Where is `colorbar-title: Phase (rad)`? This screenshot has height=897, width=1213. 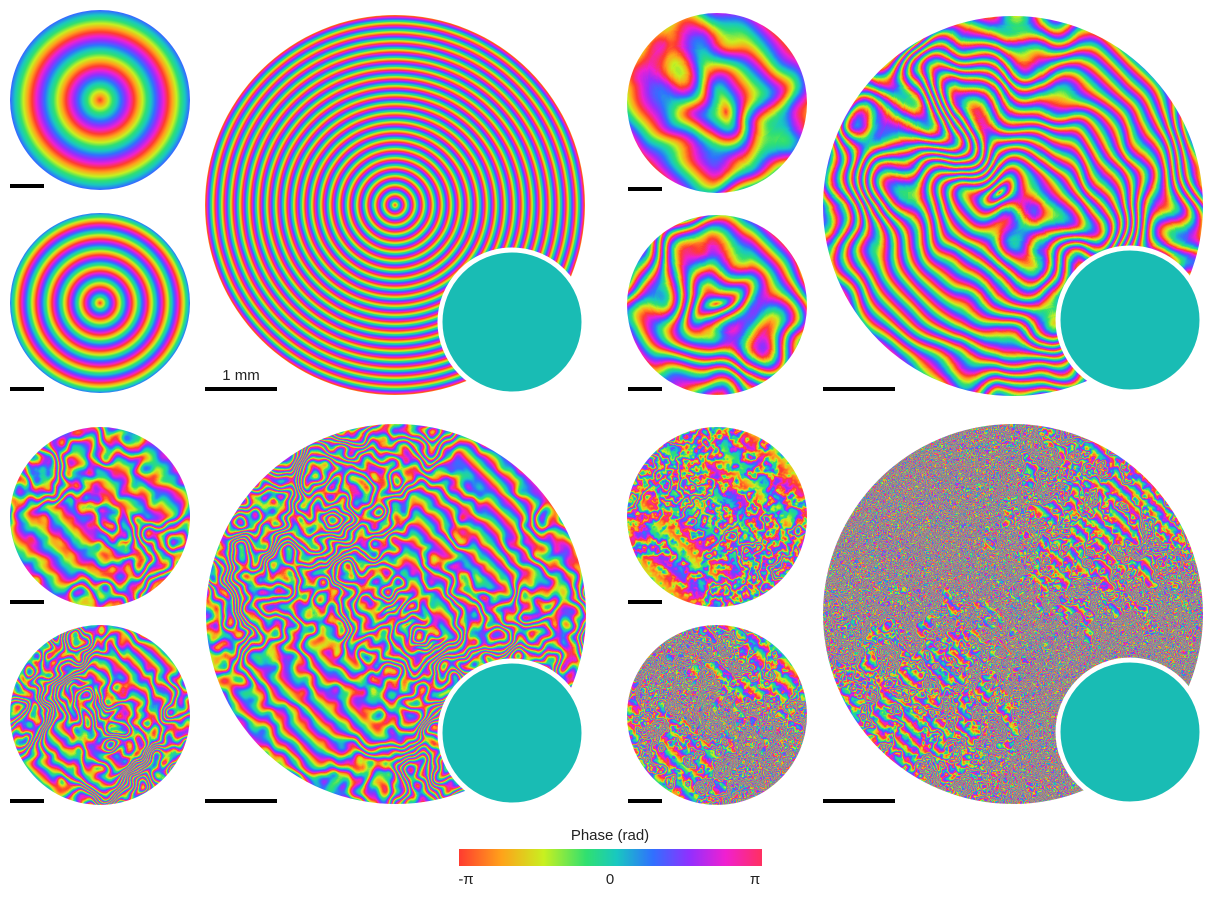 colorbar-title: Phase (rad) is located at coordinates (610, 835).